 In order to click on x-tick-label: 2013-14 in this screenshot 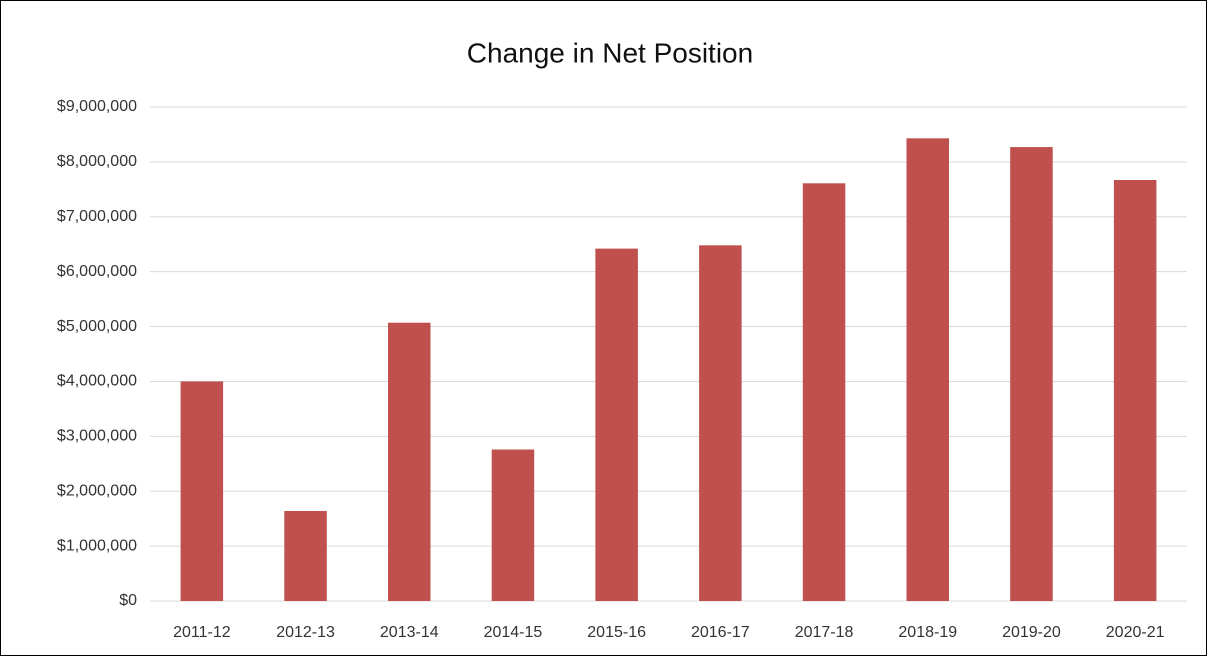, I will do `click(409, 632)`.